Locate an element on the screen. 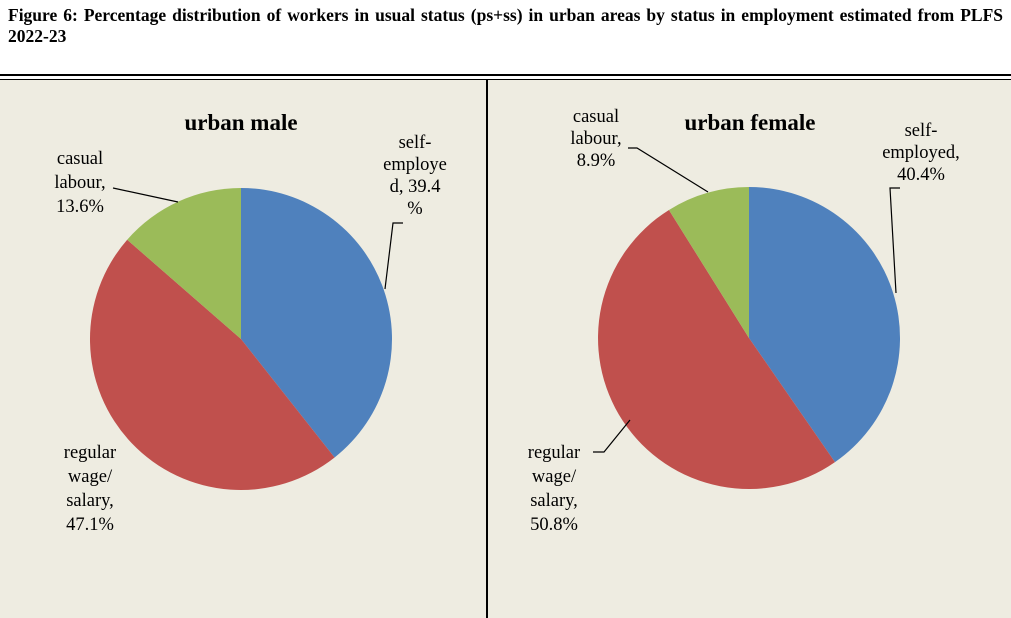  title-divider is located at coordinates (505, 78).